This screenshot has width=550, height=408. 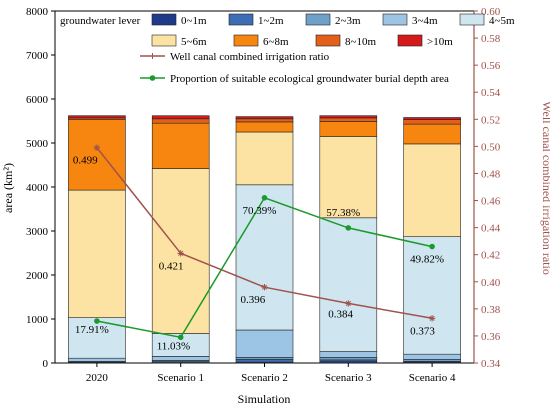 What do you see at coordinates (491, 229) in the screenshot?
I see `y2-tick-label: 0.44` at bounding box center [491, 229].